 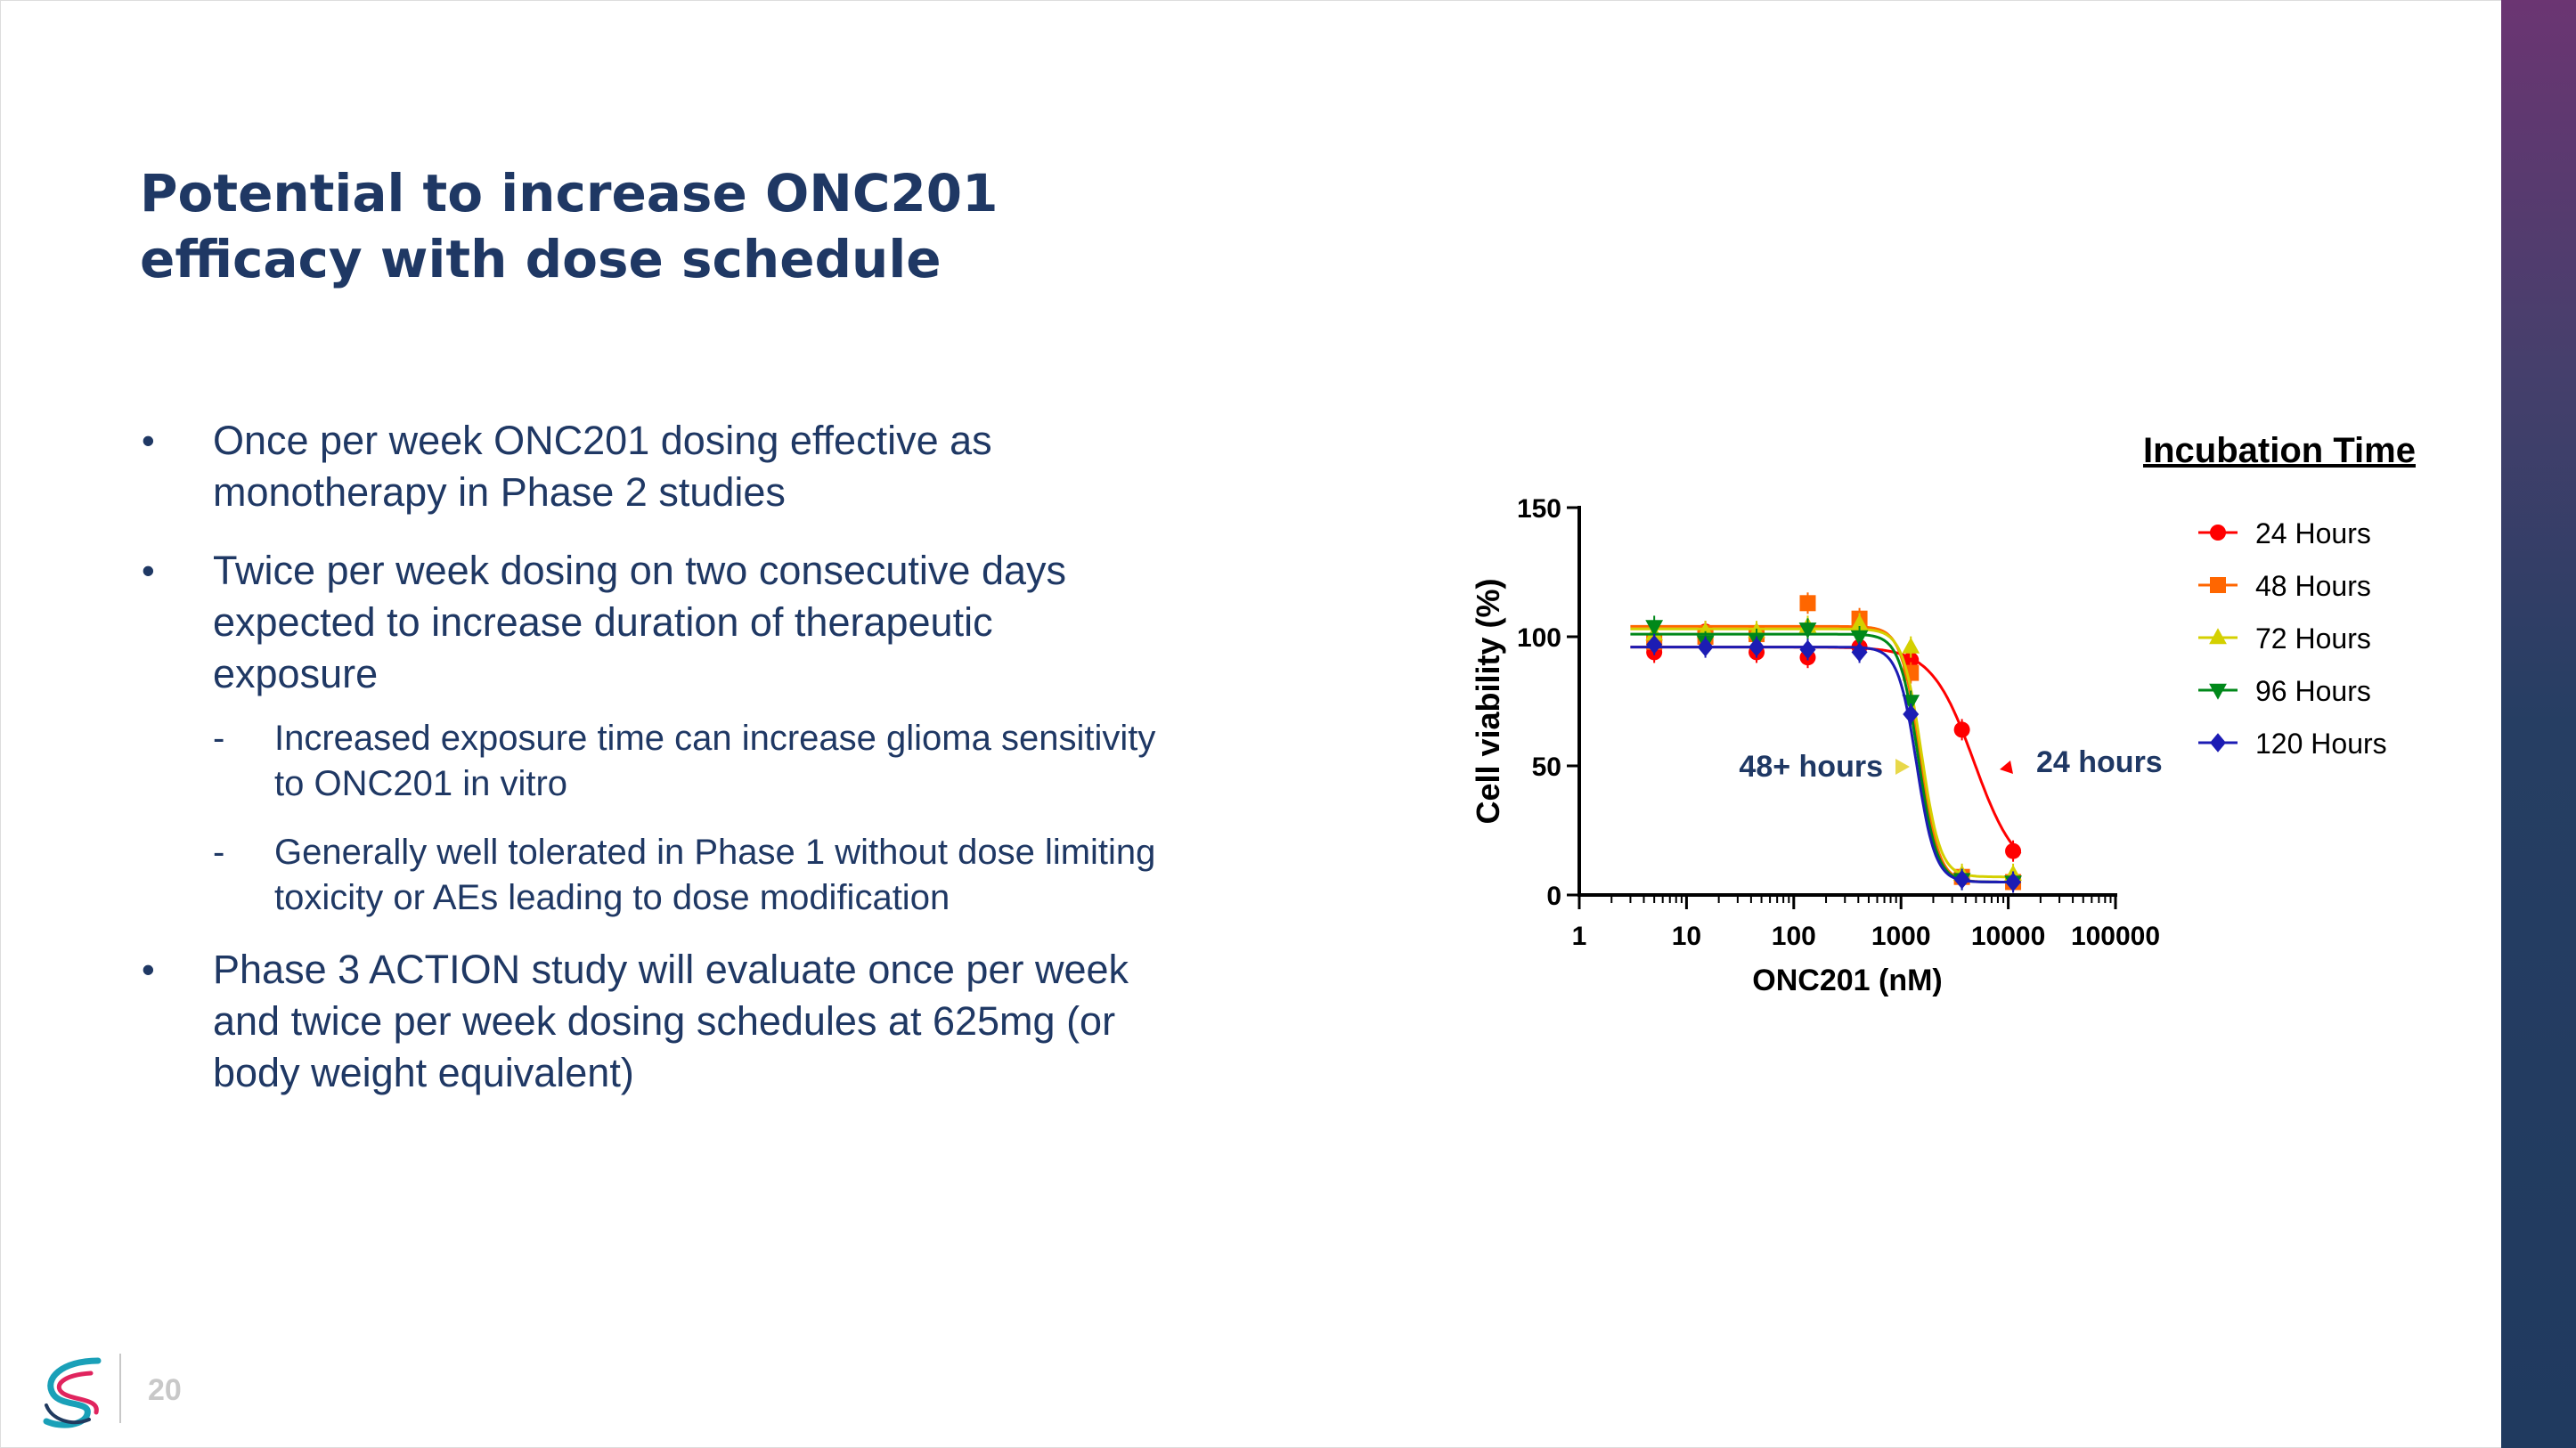 I want to click on annotation-48-plus-hours: 48+ hours, so click(x=1811, y=767).